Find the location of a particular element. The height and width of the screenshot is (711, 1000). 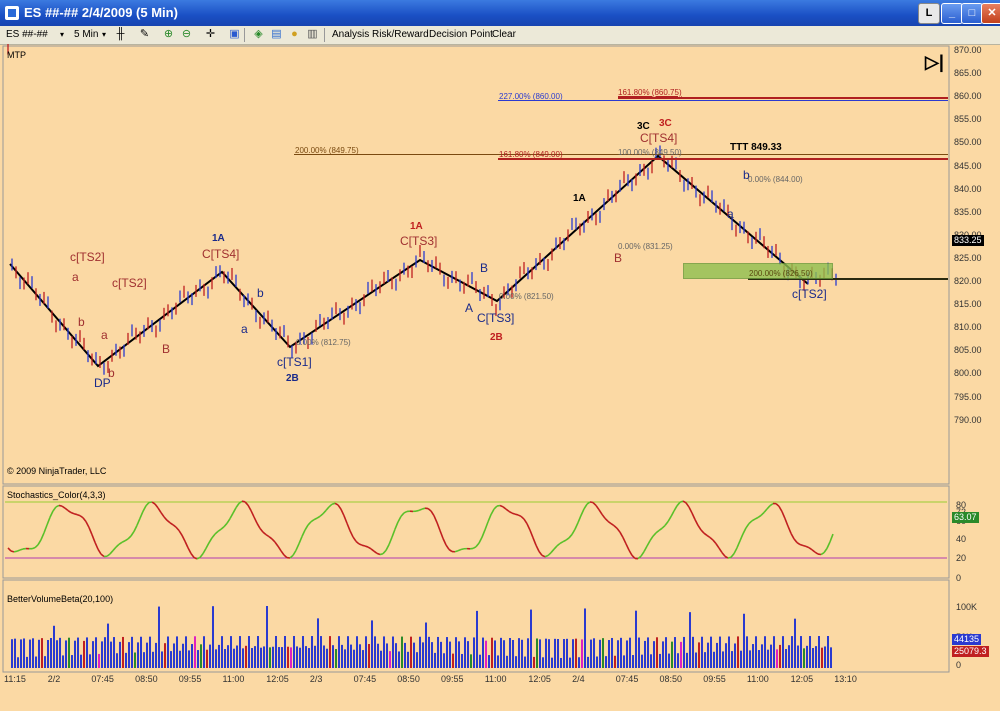

wave-annotation: TTT 849.33 is located at coordinates (756, 147).